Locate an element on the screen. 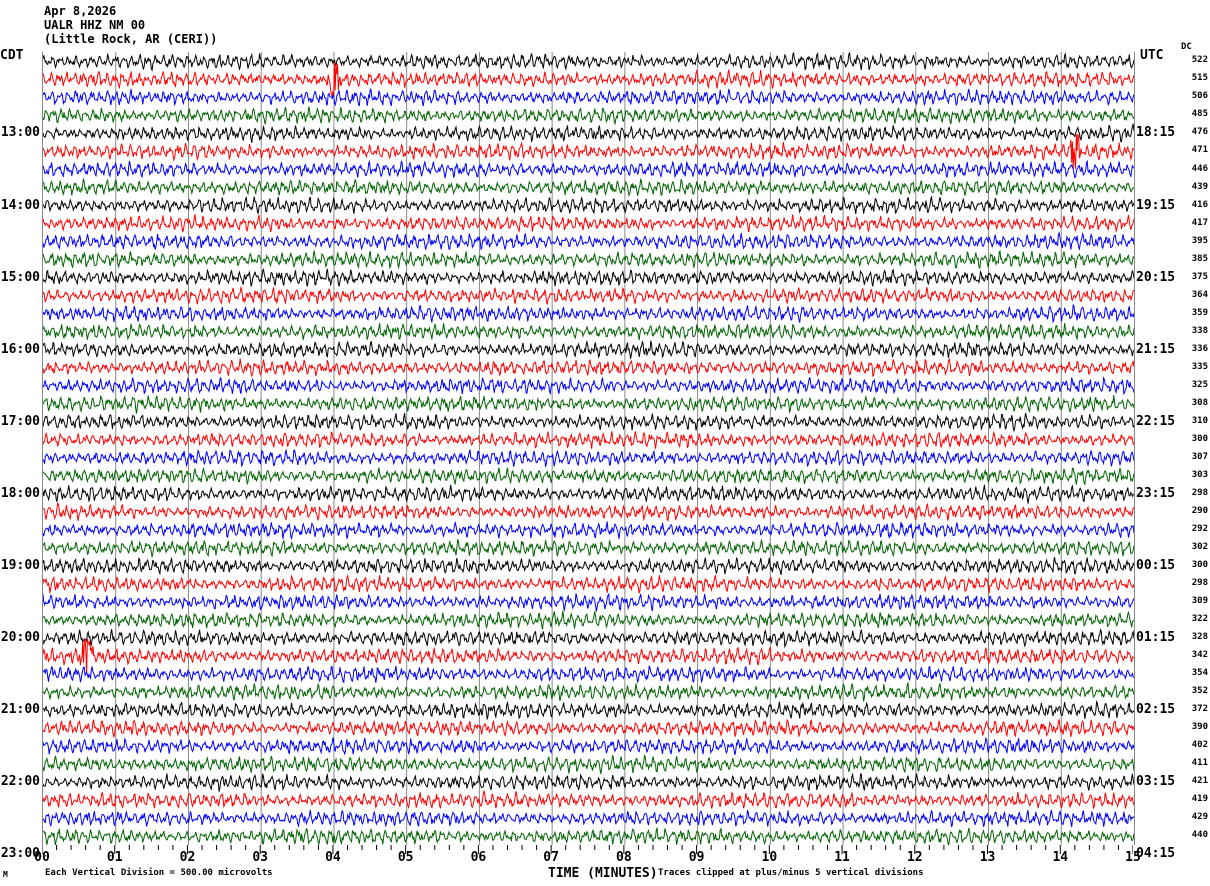 The width and height of the screenshot is (1210, 886). dc-value: 325 is located at coordinates (1199, 384).